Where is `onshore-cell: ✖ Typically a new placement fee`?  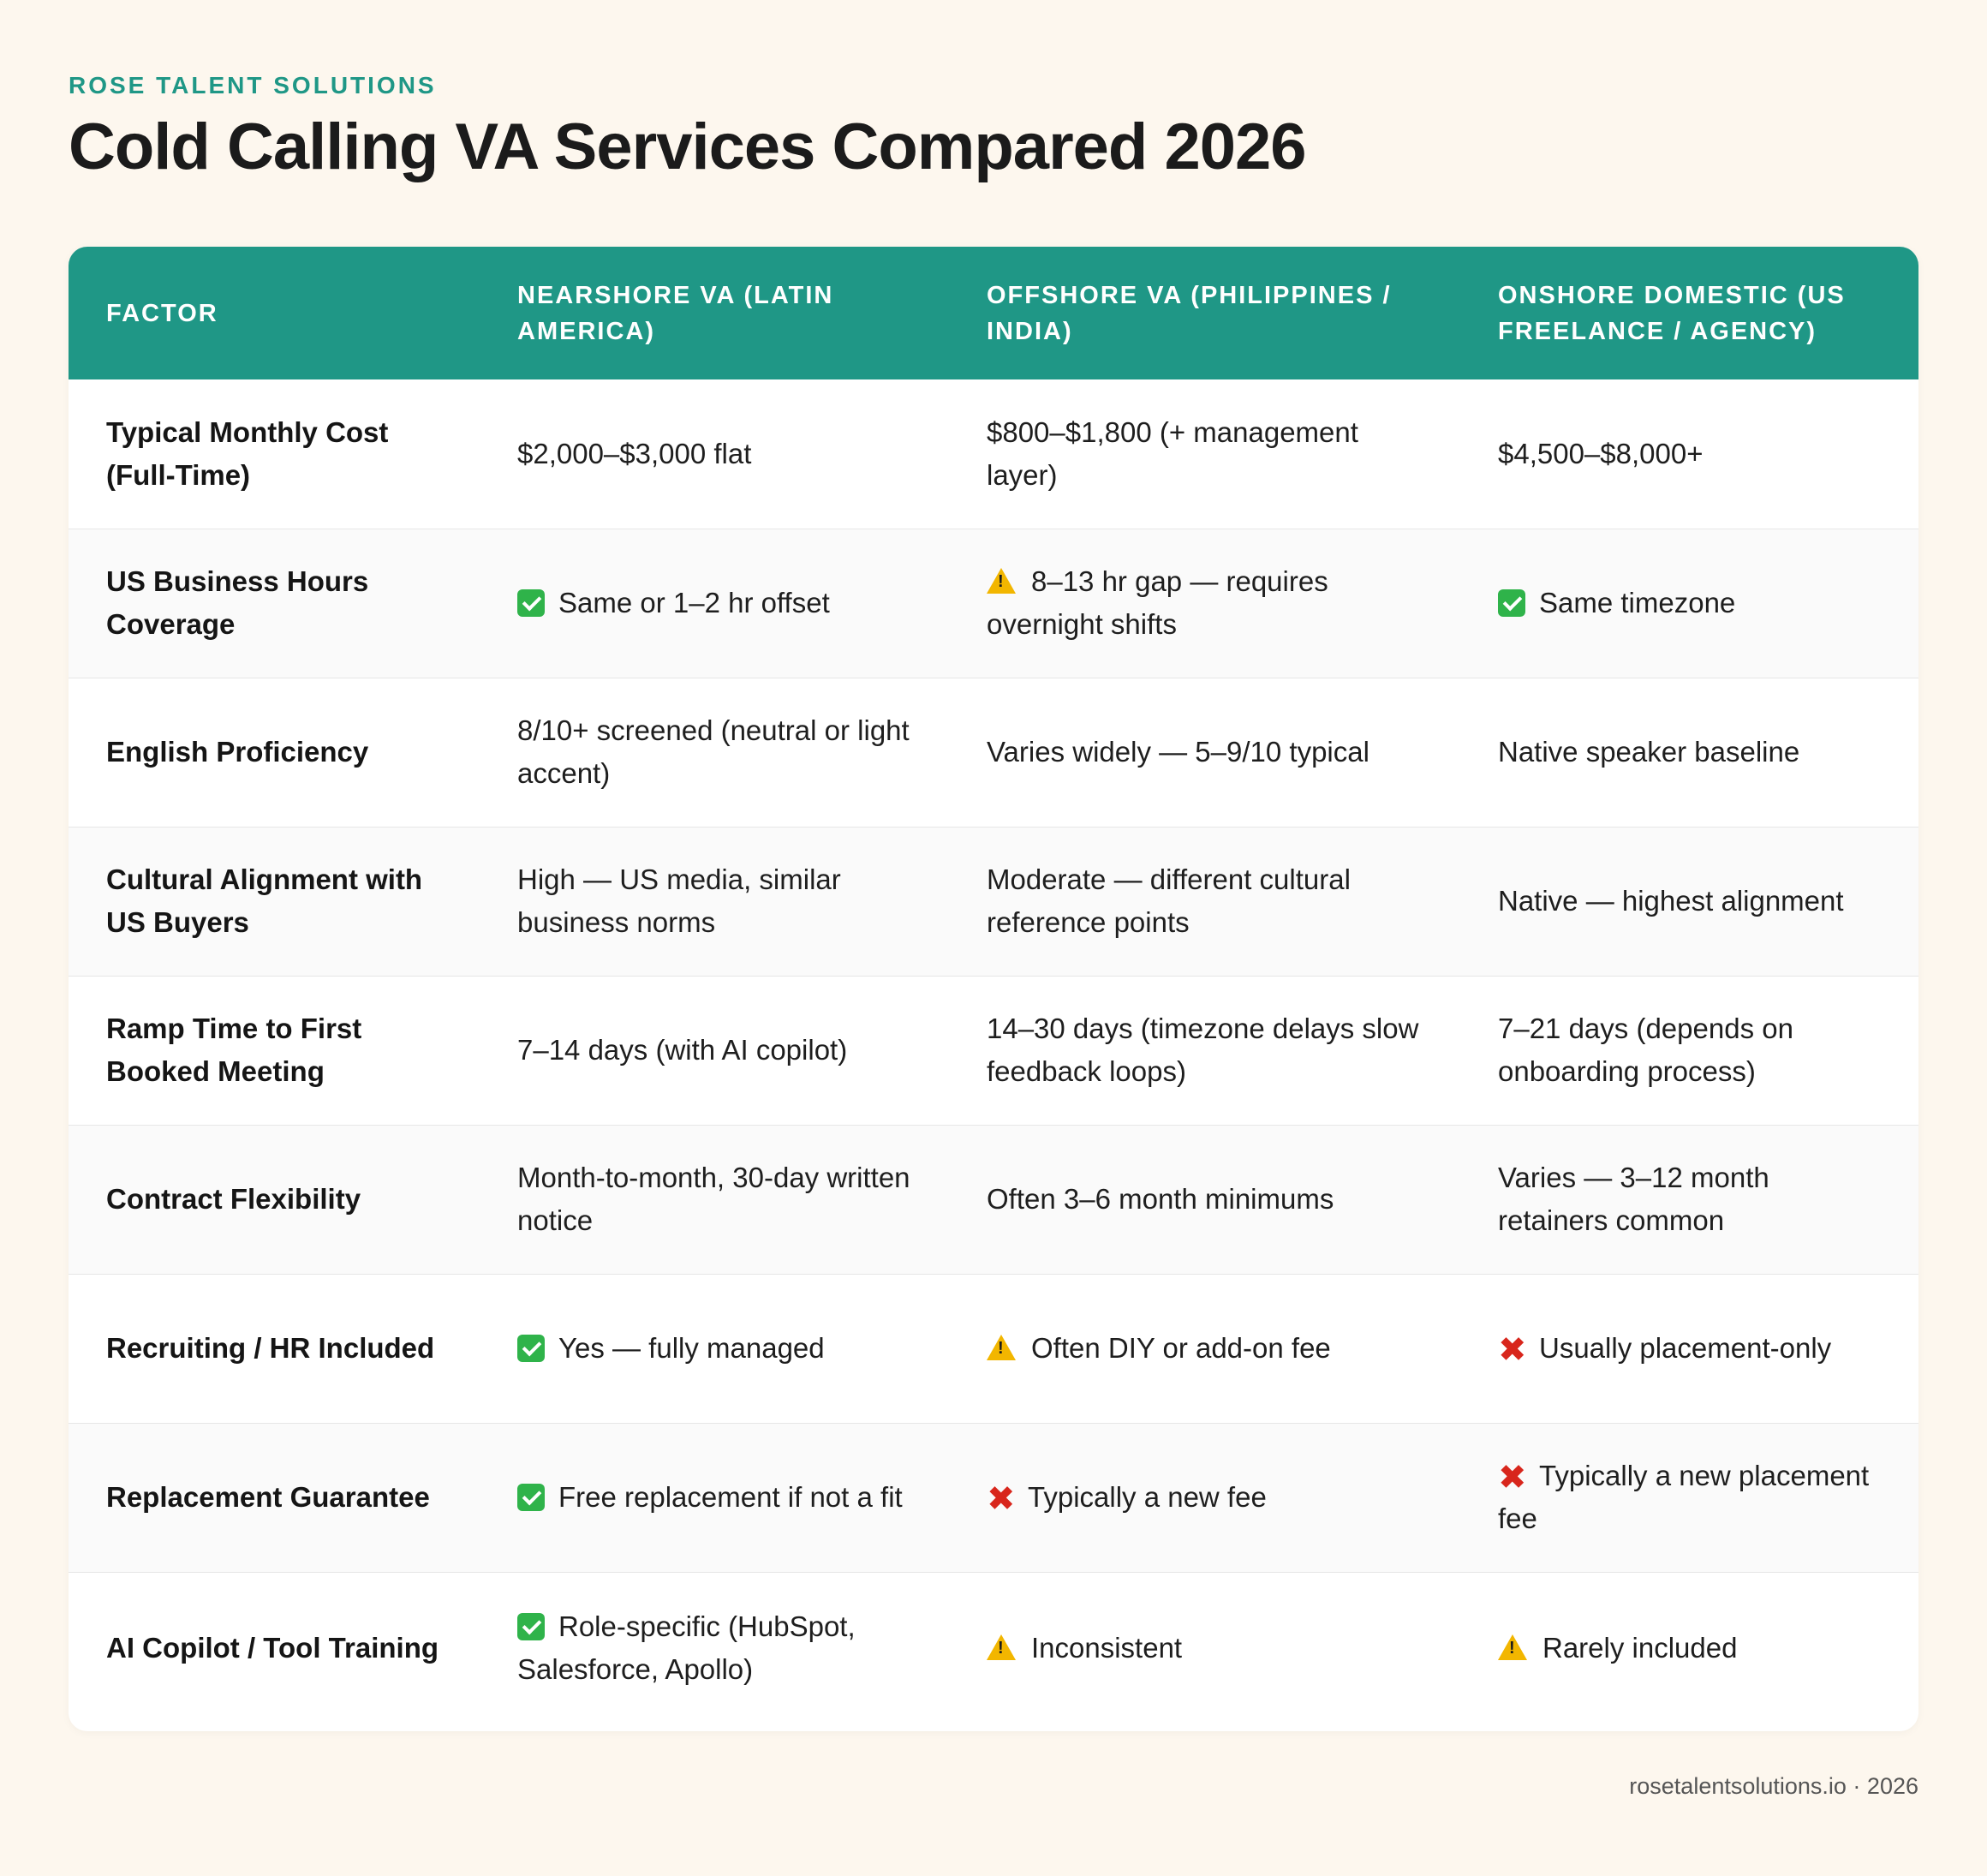 onshore-cell: ✖ Typically a new placement fee is located at coordinates (1689, 1497).